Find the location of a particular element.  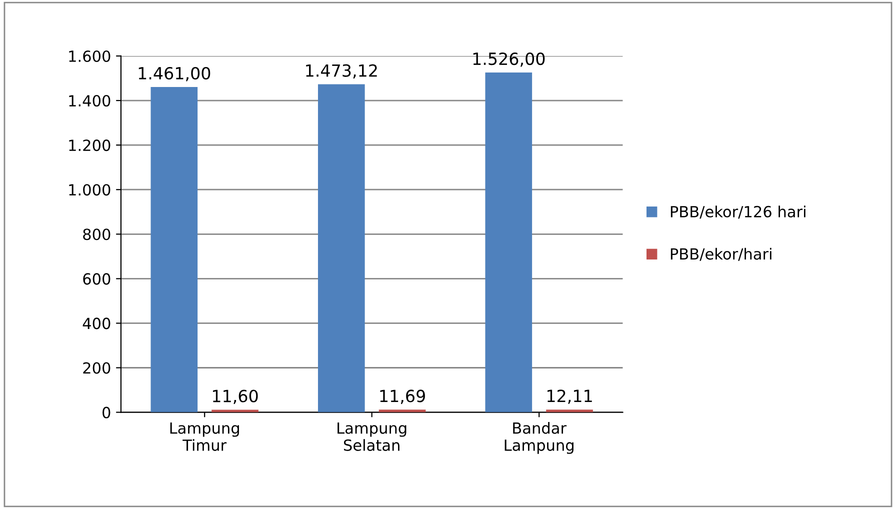

y-tick-label: 1.000 is located at coordinates (89, 190).